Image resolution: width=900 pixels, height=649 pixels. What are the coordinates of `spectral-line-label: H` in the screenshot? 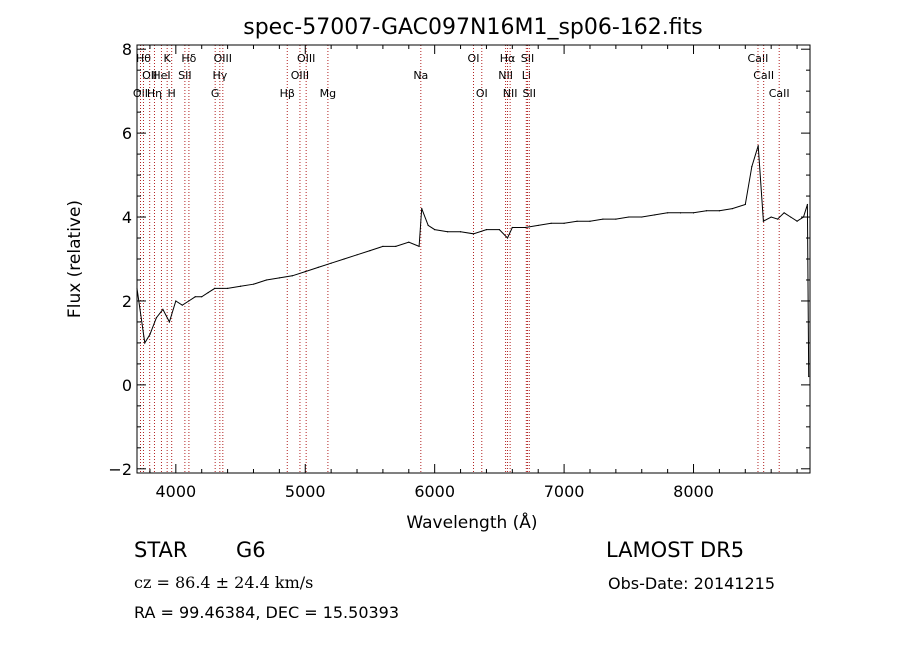 It's located at (172, 93).